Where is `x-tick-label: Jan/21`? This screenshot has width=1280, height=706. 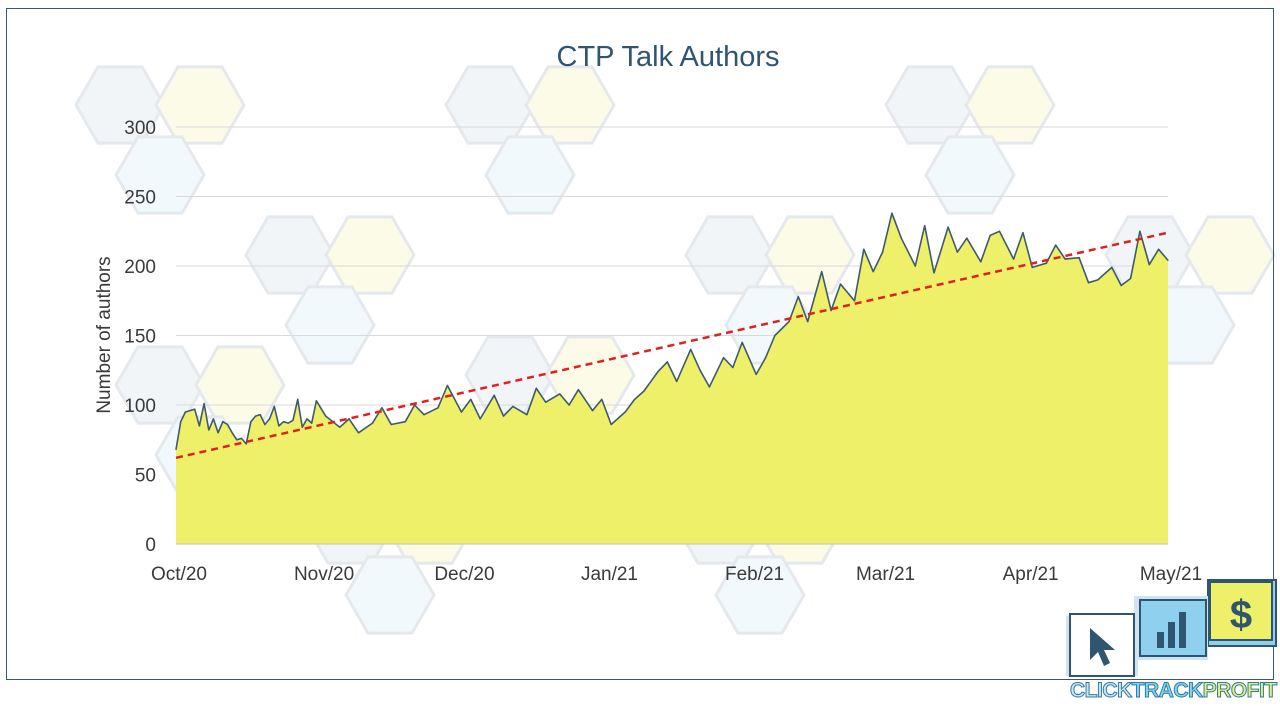
x-tick-label: Jan/21 is located at coordinates (609, 574).